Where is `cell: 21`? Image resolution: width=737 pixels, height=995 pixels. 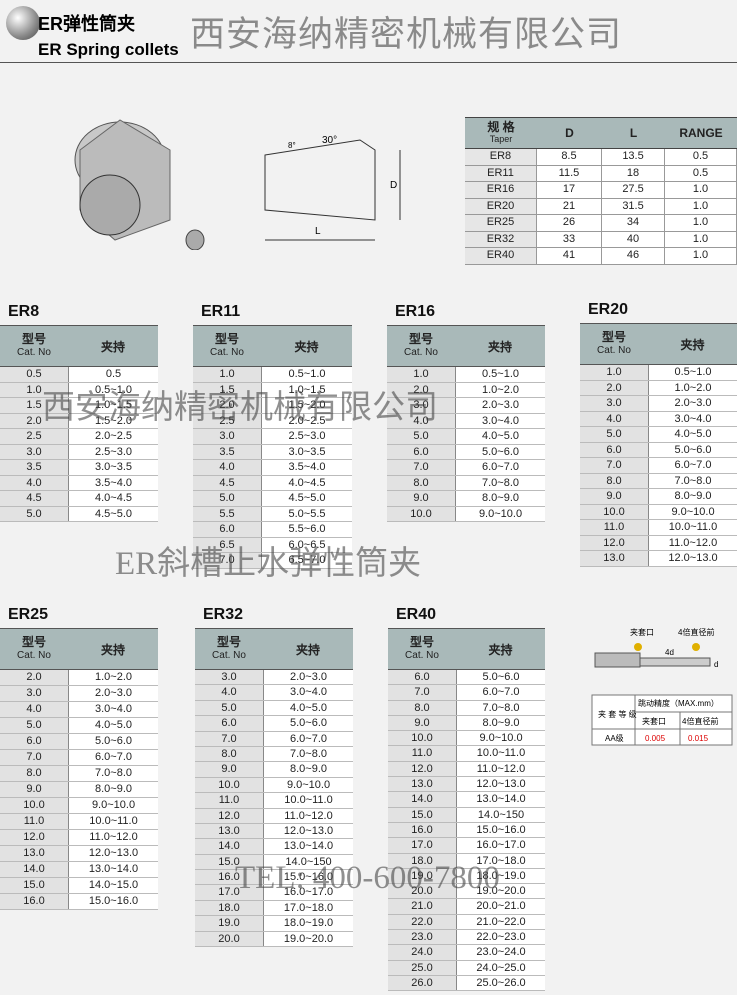 cell: 21 is located at coordinates (569, 206).